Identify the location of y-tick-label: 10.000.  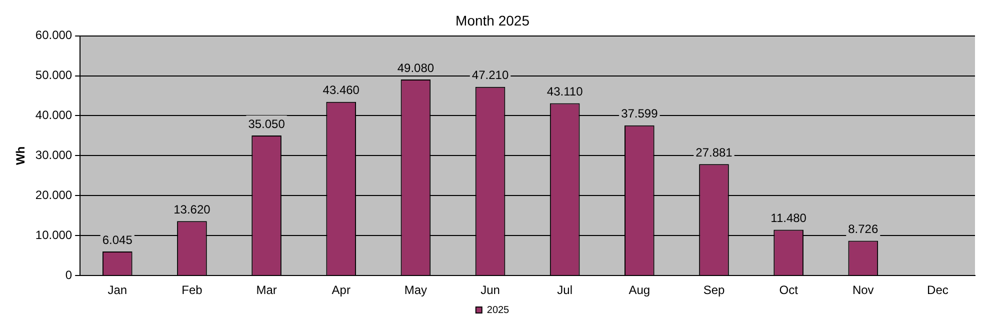
(53, 235).